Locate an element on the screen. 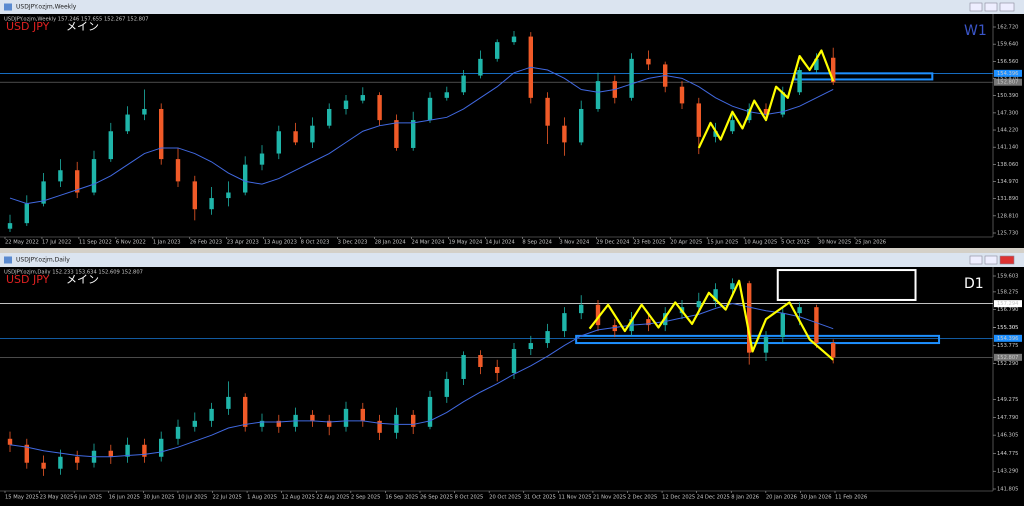 The width and height of the screenshot is (1024, 506). x-tick-label: 25 Jan 2026 is located at coordinates (870, 243).